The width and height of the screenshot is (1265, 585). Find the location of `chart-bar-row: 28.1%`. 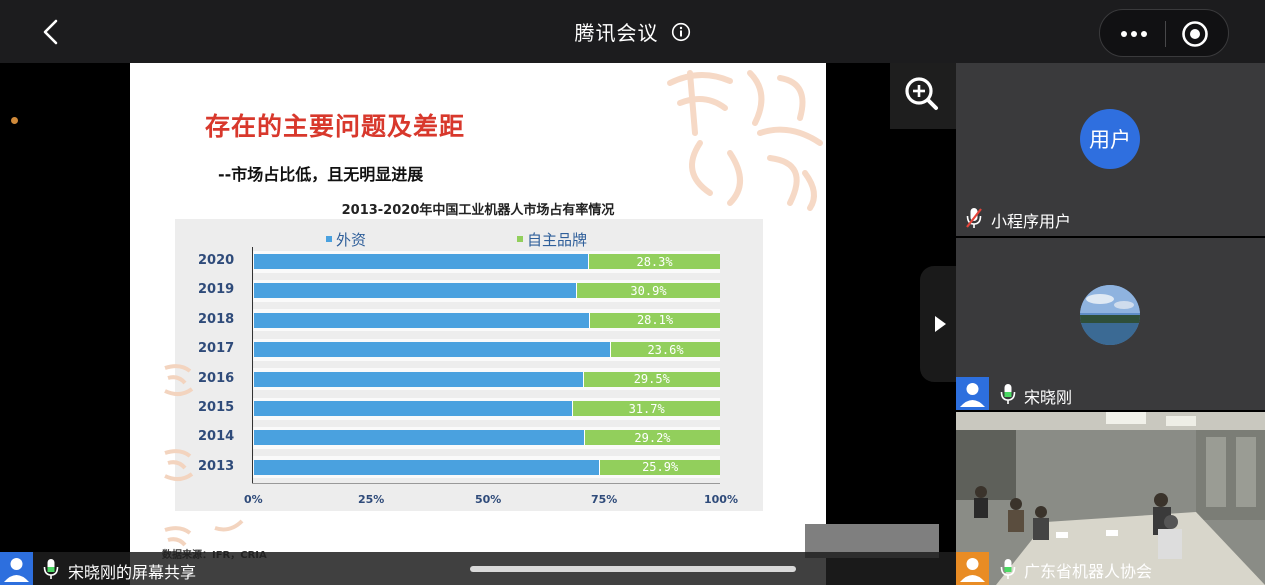

chart-bar-row: 28.1% is located at coordinates (487, 320).